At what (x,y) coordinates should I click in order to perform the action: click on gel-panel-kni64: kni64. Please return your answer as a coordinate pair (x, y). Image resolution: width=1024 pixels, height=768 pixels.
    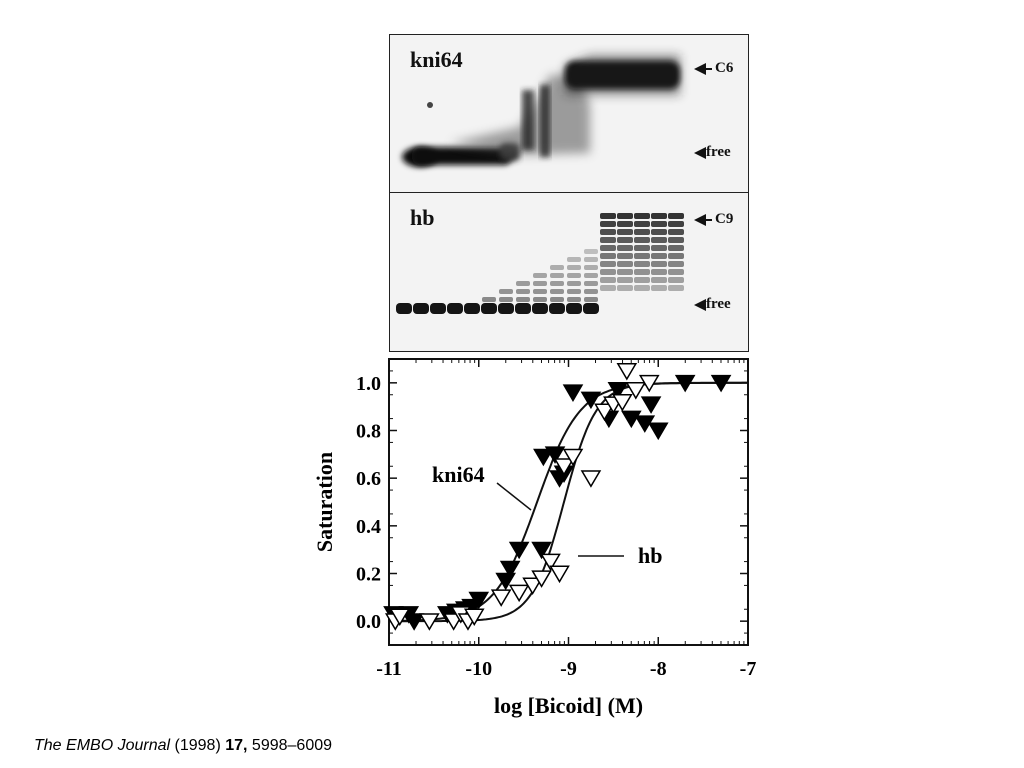
    Looking at the image, I should click on (569, 113).